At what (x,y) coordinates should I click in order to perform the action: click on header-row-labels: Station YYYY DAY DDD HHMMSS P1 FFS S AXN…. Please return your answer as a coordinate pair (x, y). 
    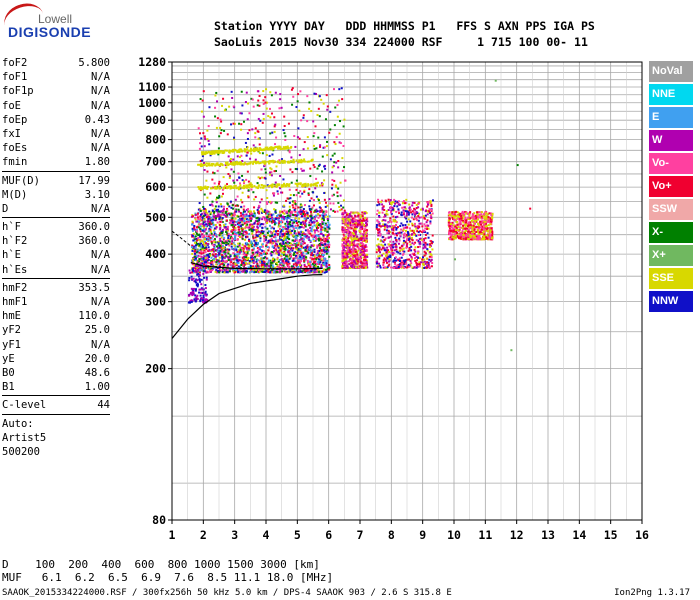
    Looking at the image, I should click on (404, 26).